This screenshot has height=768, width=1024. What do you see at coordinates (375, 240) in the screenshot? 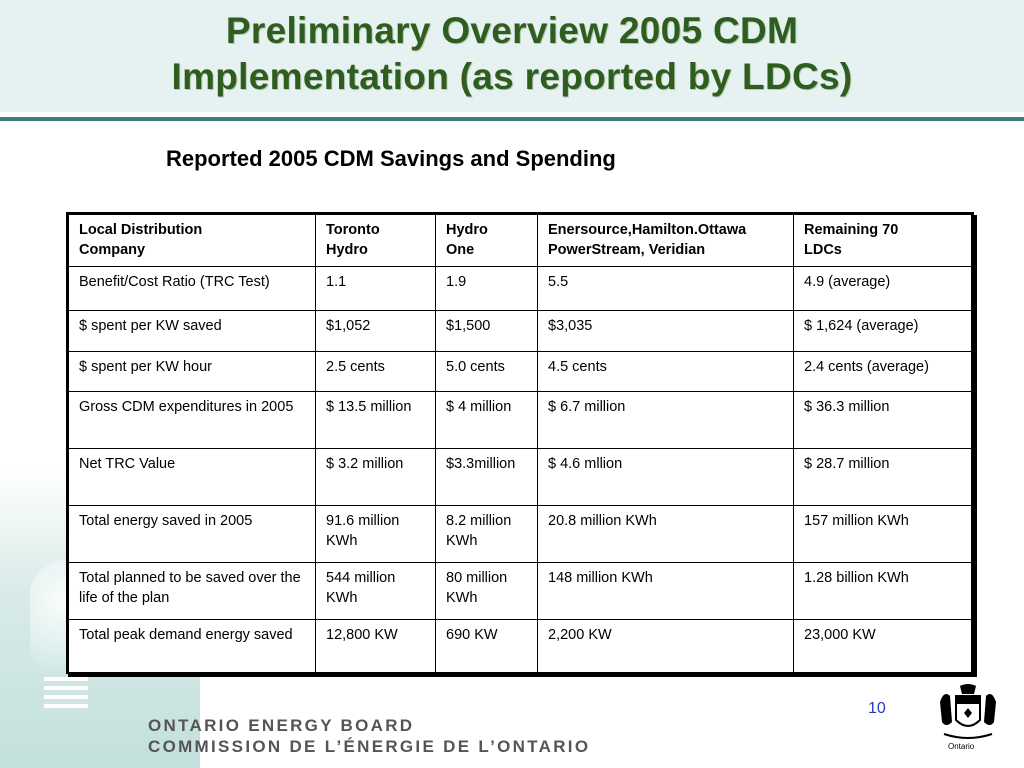
I see `header-cell: Toronto Hydro` at bounding box center [375, 240].